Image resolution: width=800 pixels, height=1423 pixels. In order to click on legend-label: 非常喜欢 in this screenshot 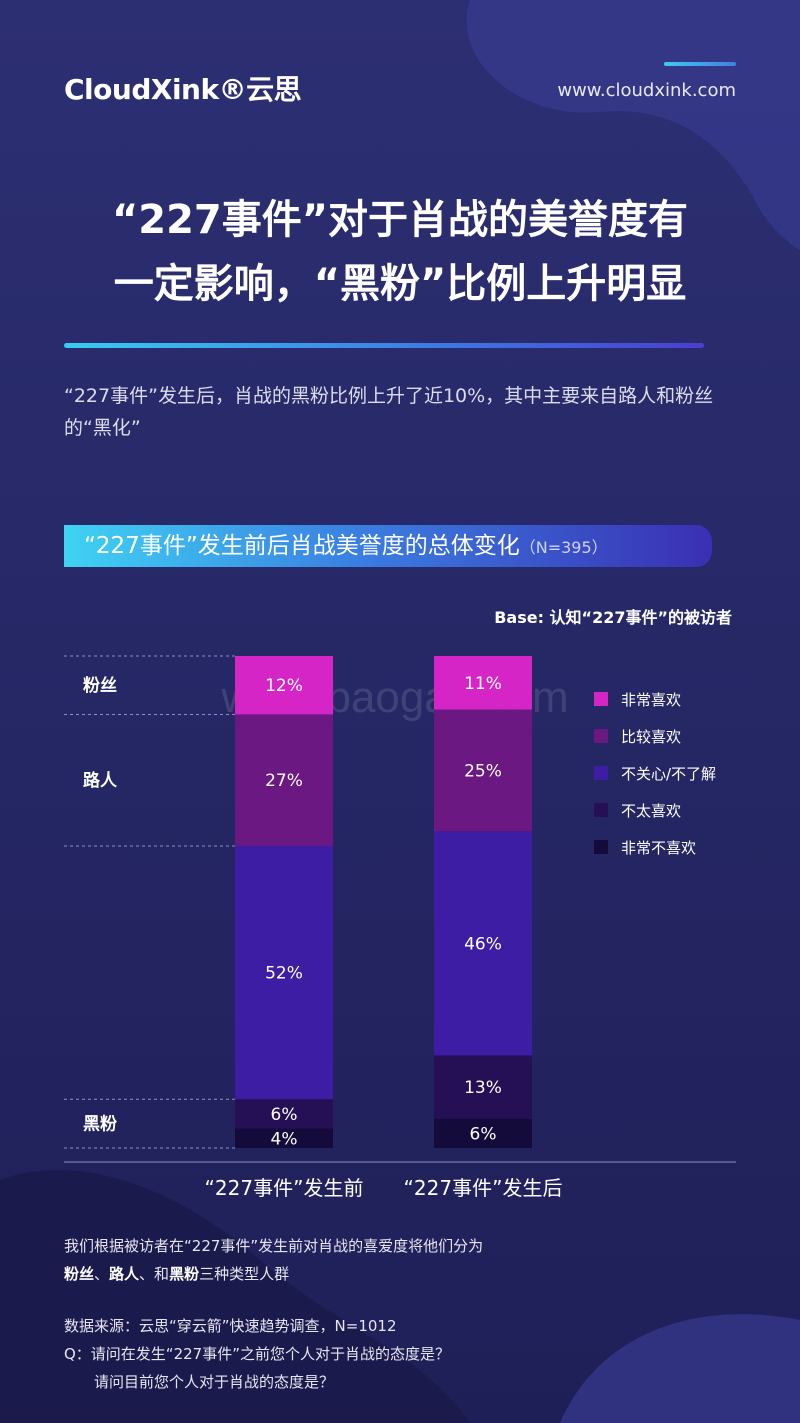, I will do `click(651, 700)`.